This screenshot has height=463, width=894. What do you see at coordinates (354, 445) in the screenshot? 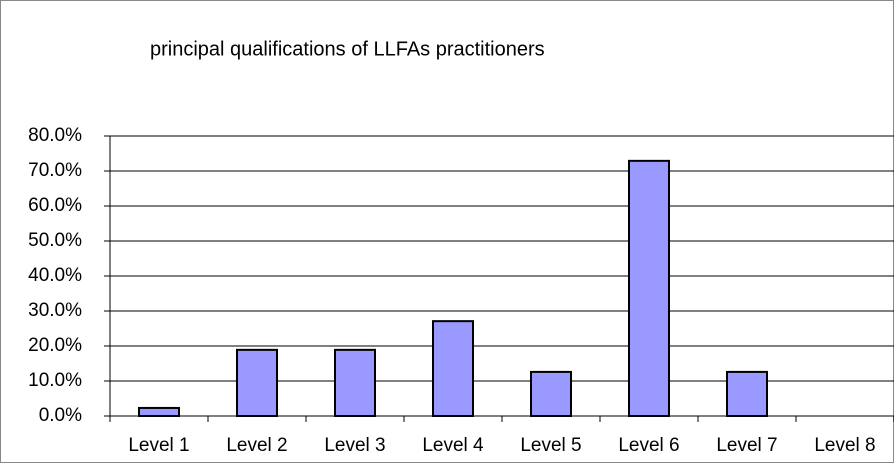
I see `x-tick-label: Level 3` at bounding box center [354, 445].